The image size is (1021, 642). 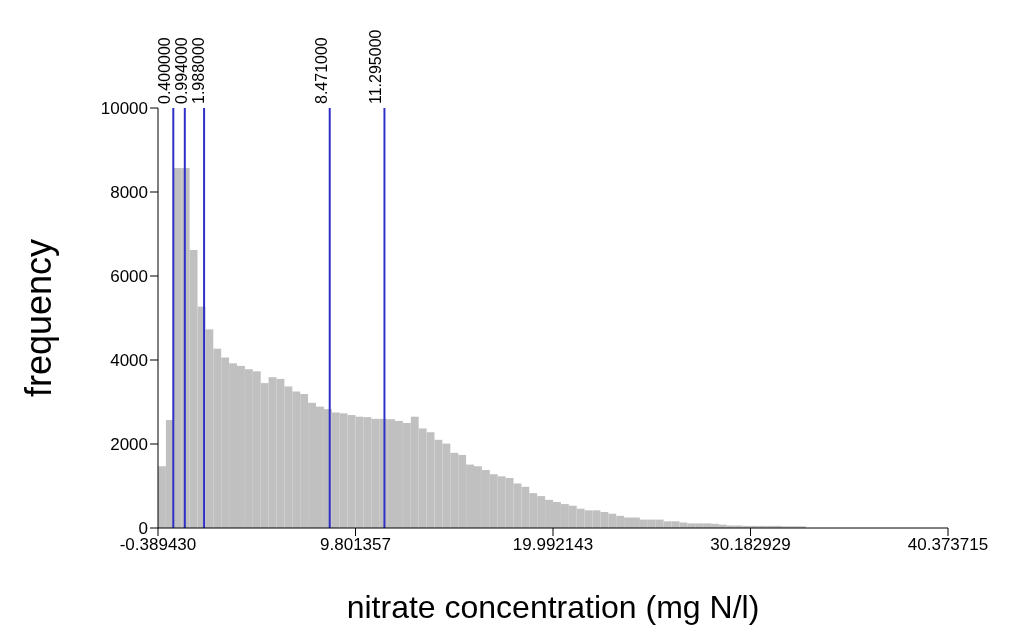 What do you see at coordinates (129, 277) in the screenshot?
I see `y-tick-label: 6000` at bounding box center [129, 277].